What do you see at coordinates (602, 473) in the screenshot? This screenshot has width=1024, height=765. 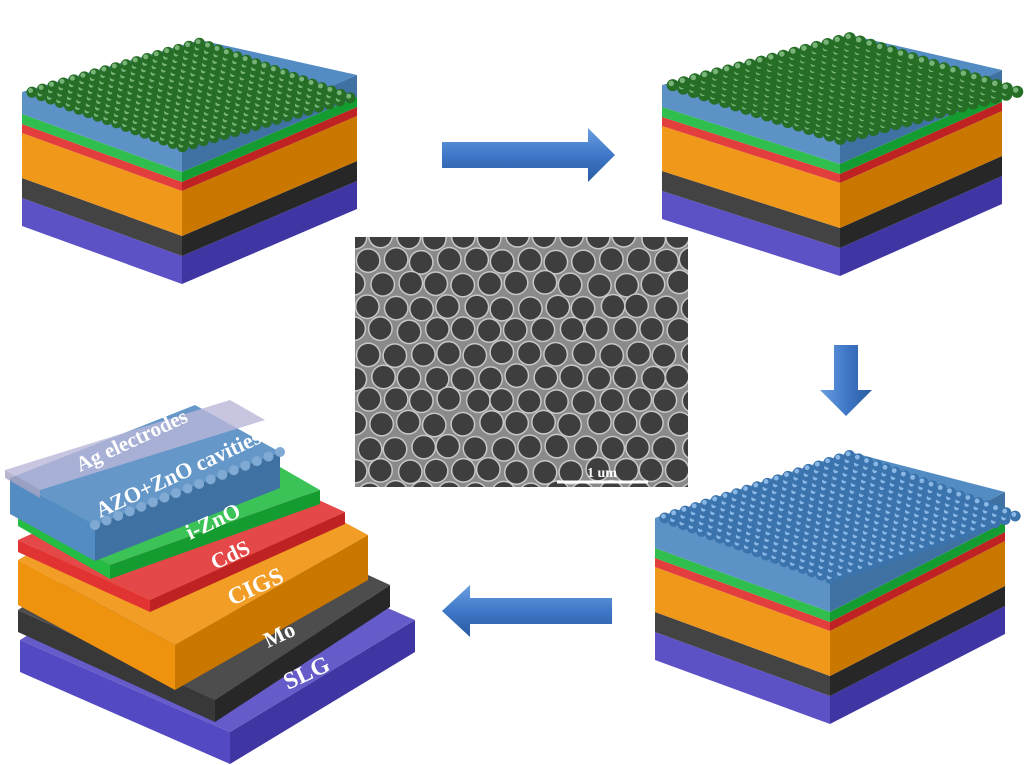 I see `scale-bar-label: 1 um` at bounding box center [602, 473].